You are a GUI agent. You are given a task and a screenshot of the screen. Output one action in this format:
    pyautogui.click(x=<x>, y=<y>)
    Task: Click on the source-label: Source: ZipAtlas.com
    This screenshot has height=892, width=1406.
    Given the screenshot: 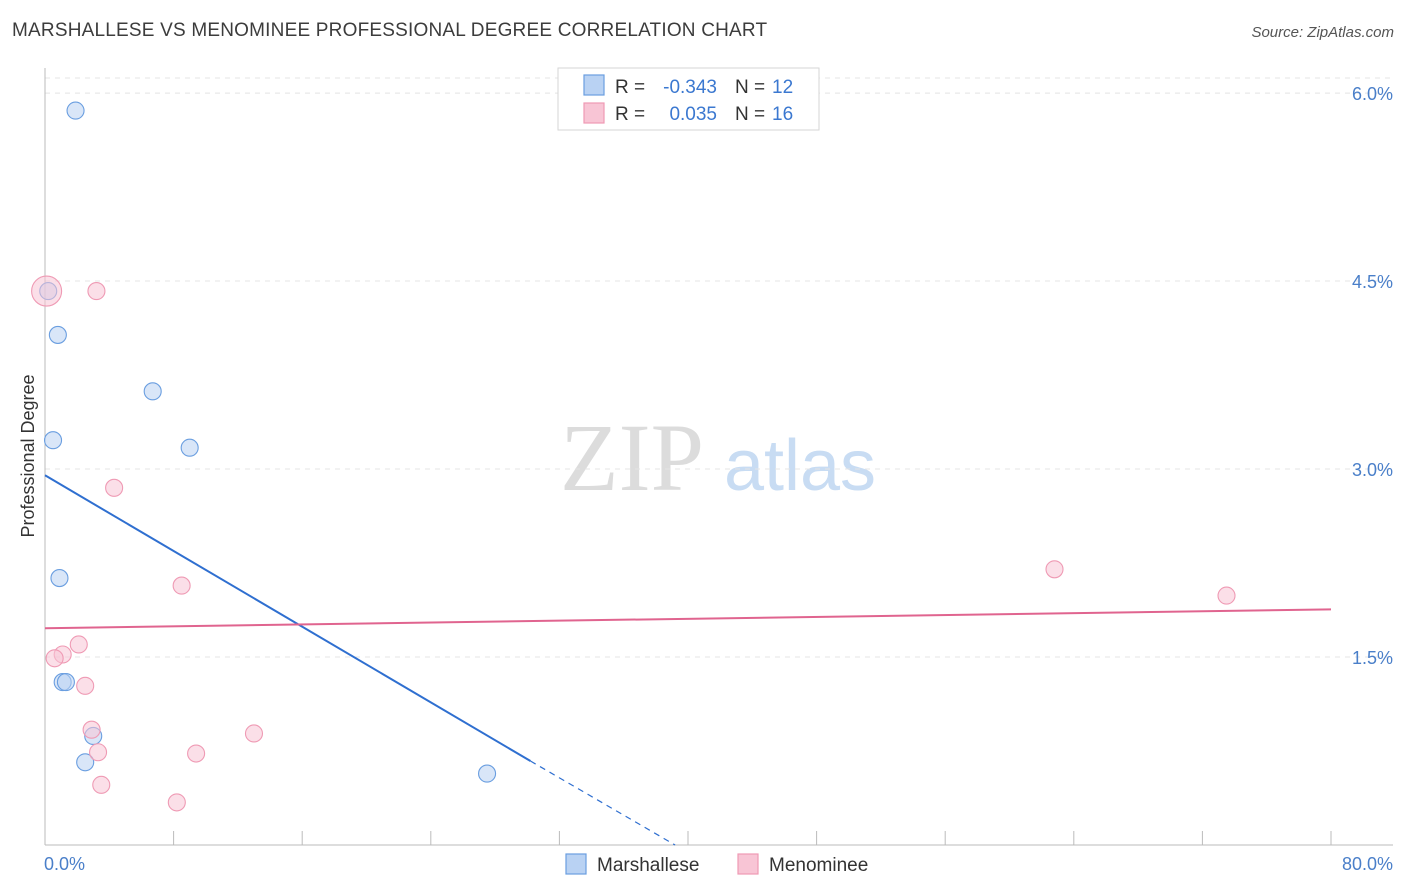 What is the action you would take?
    pyautogui.click(x=1322, y=32)
    